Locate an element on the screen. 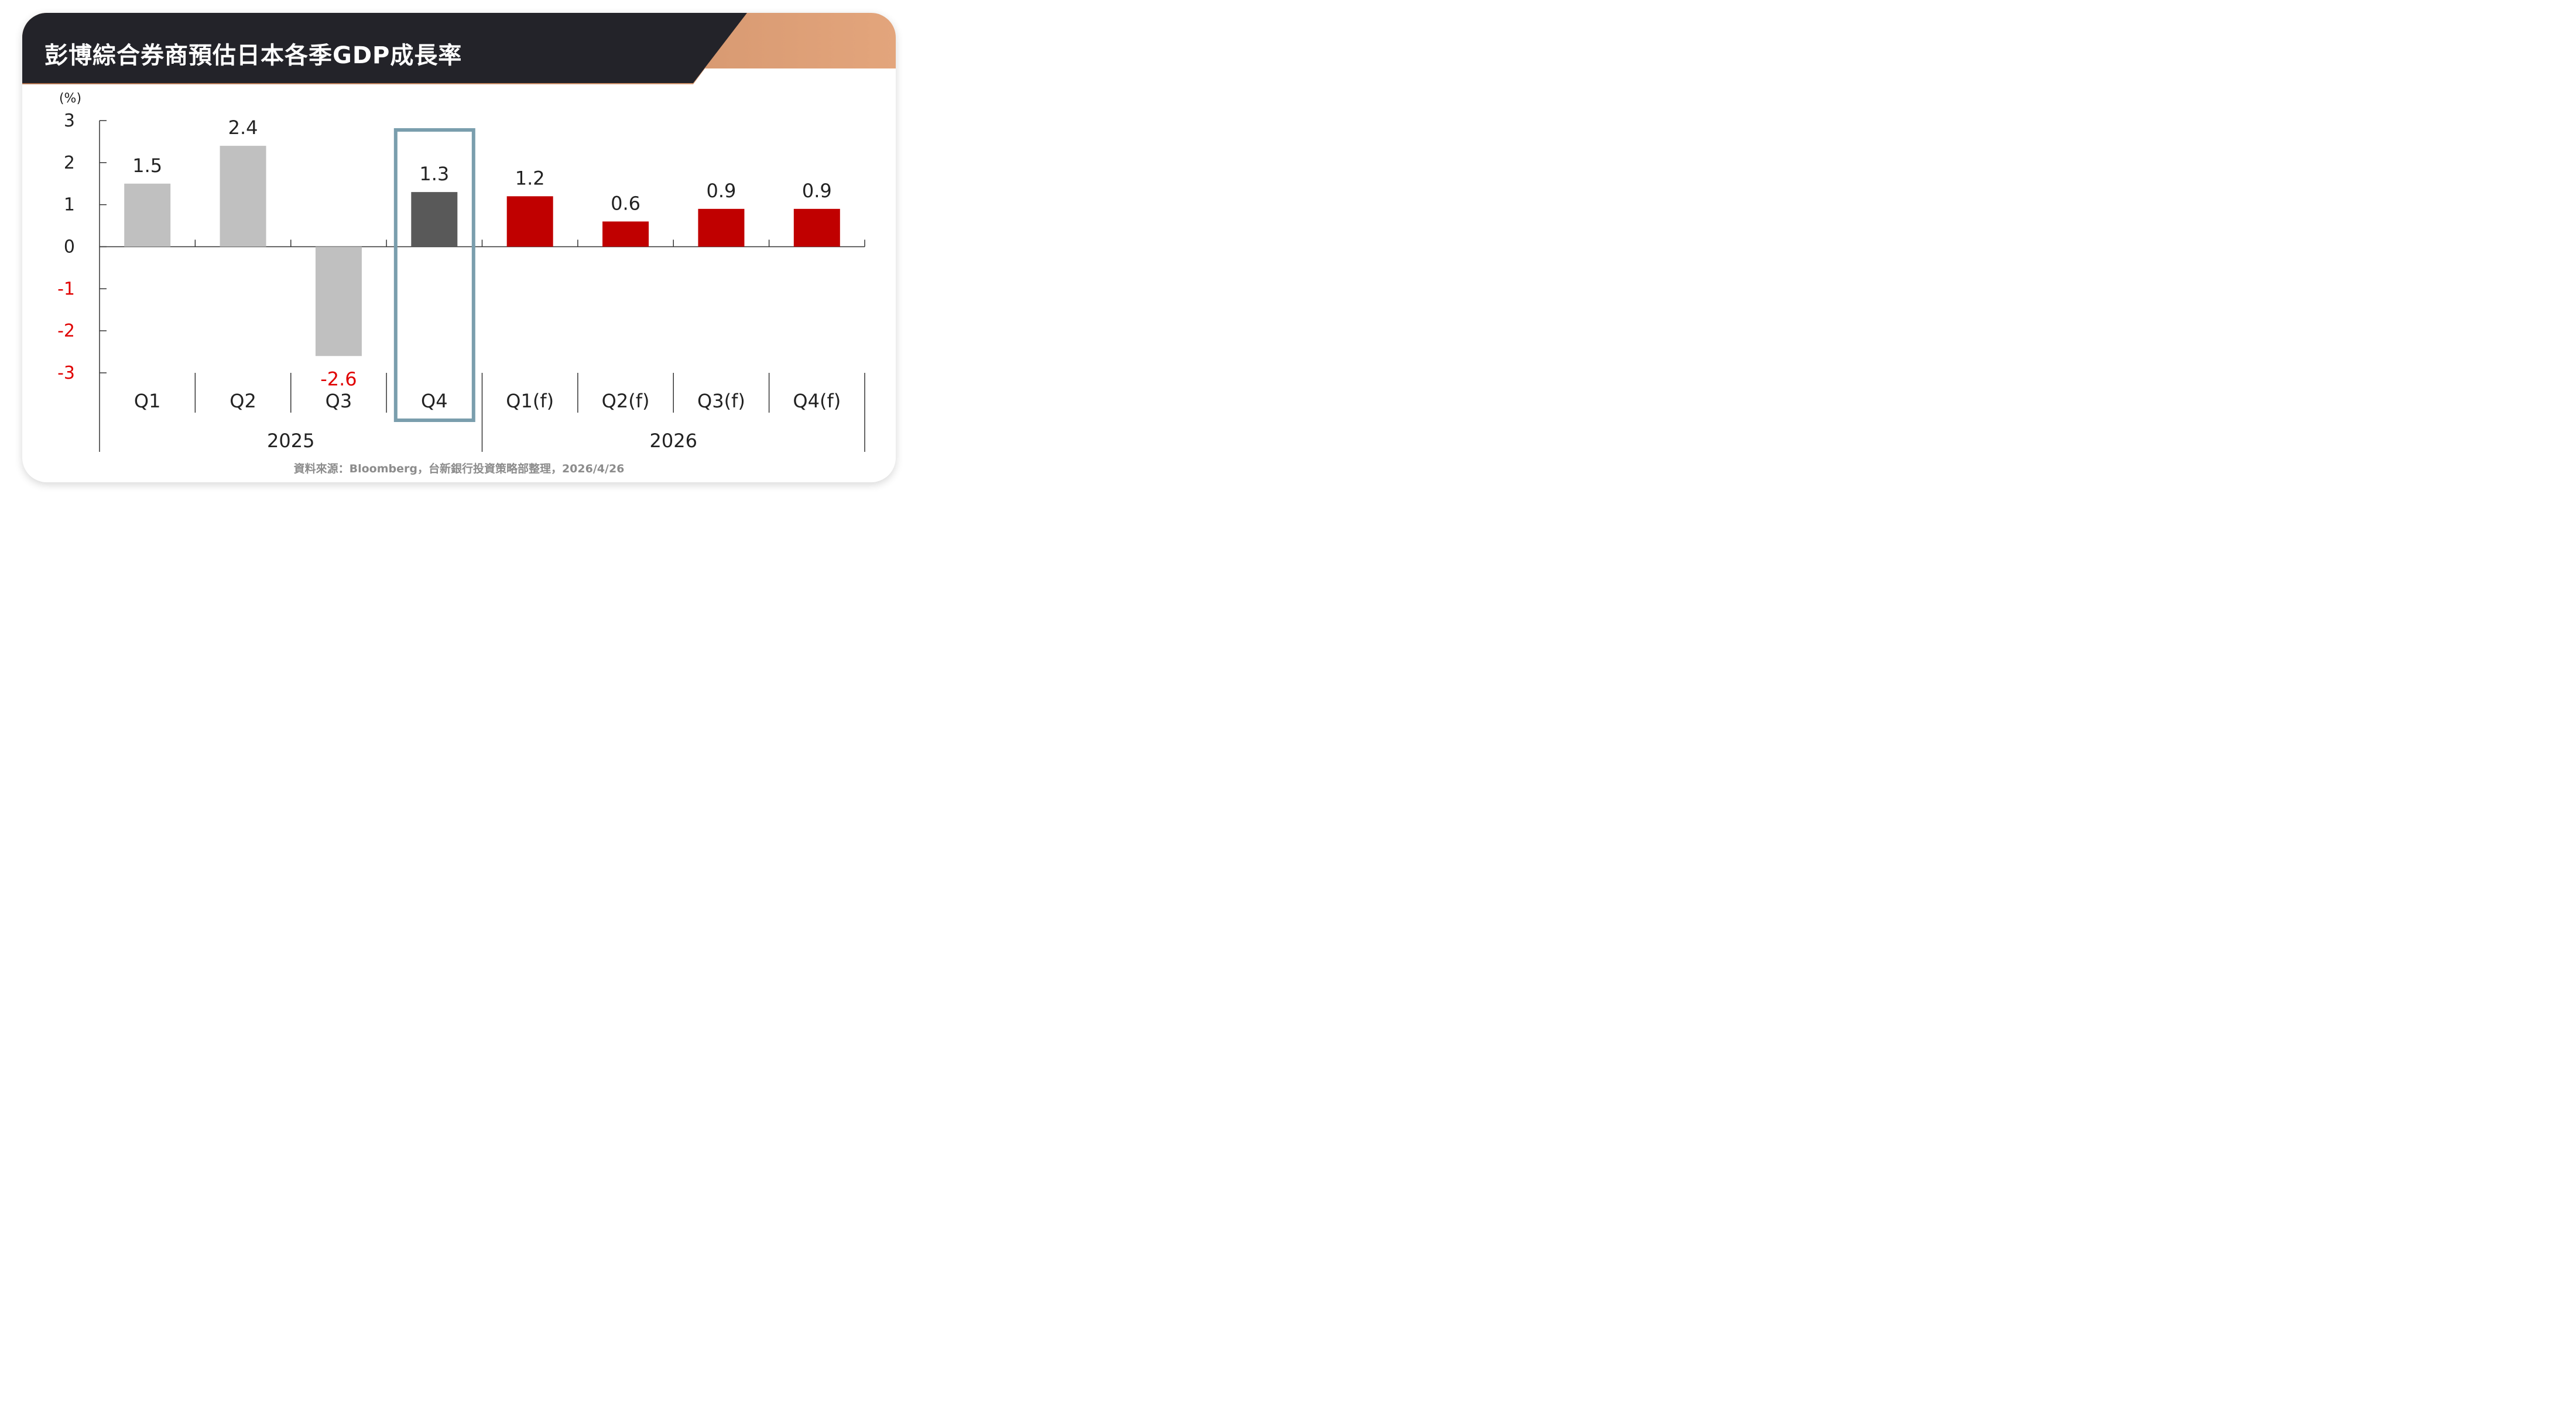  category-label: Q4 is located at coordinates (434, 401).